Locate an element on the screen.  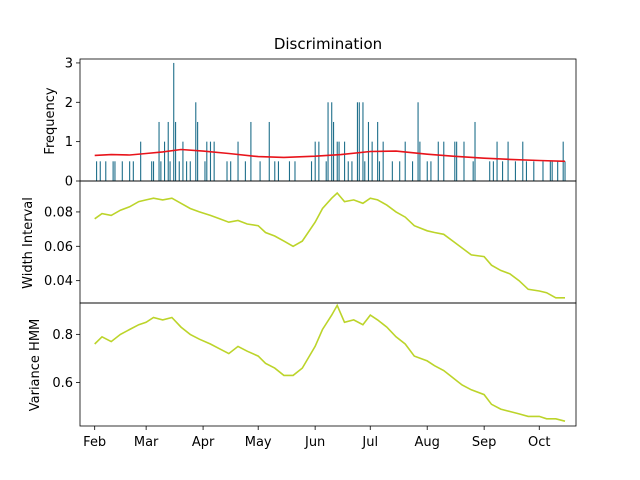
x-tick-label: Mar is located at coordinates (146, 442).